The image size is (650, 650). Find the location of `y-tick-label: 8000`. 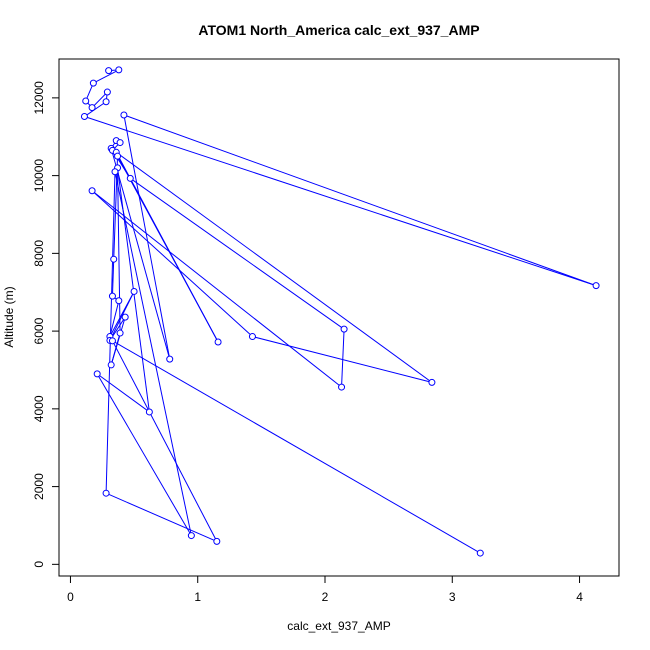

y-tick-label: 8000 is located at coordinates (39, 253).